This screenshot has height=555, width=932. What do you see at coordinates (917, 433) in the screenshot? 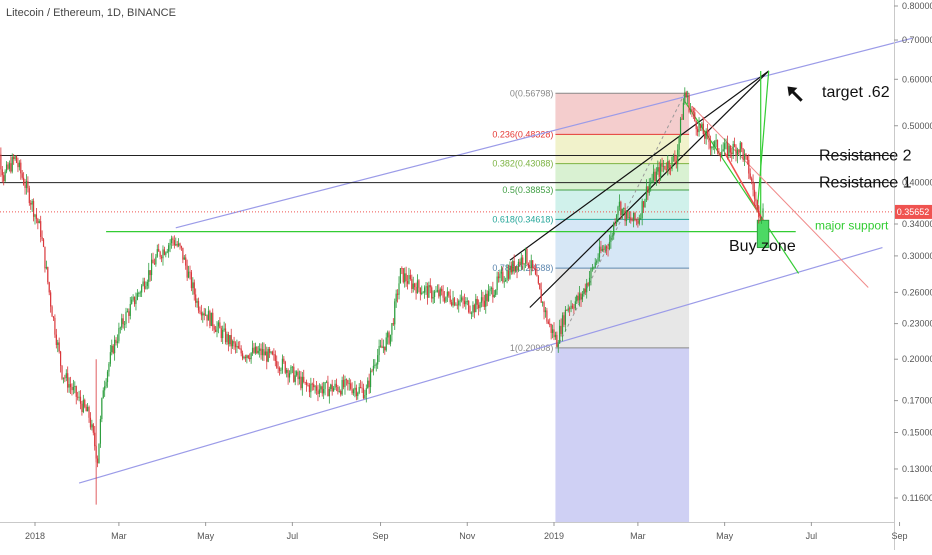
I see `y-tick-label: 0.15000` at bounding box center [917, 433].